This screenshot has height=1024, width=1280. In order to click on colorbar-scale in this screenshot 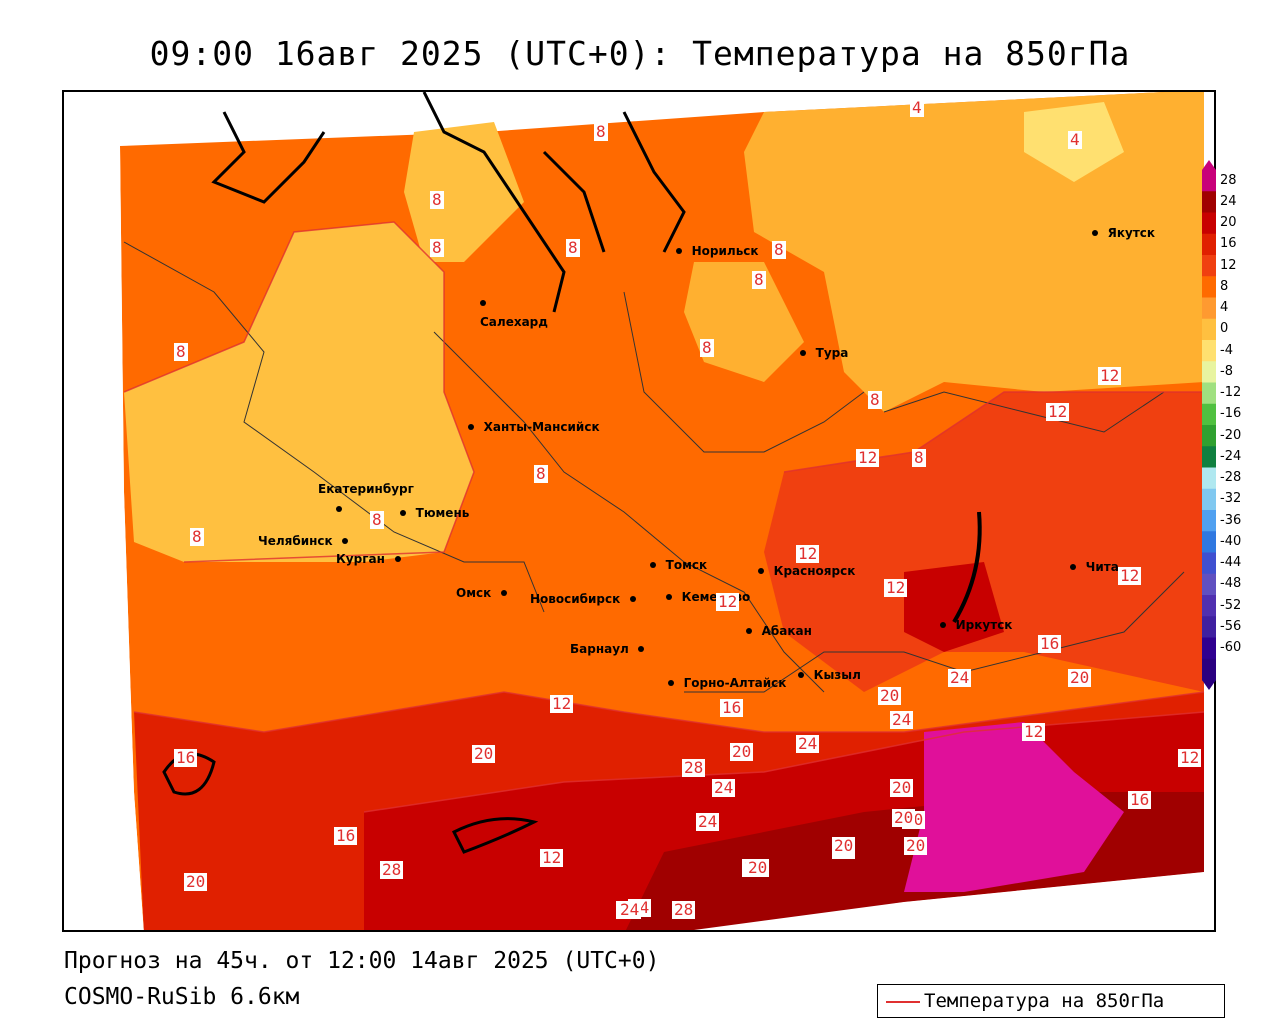, I will do `click(1209, 425)`.